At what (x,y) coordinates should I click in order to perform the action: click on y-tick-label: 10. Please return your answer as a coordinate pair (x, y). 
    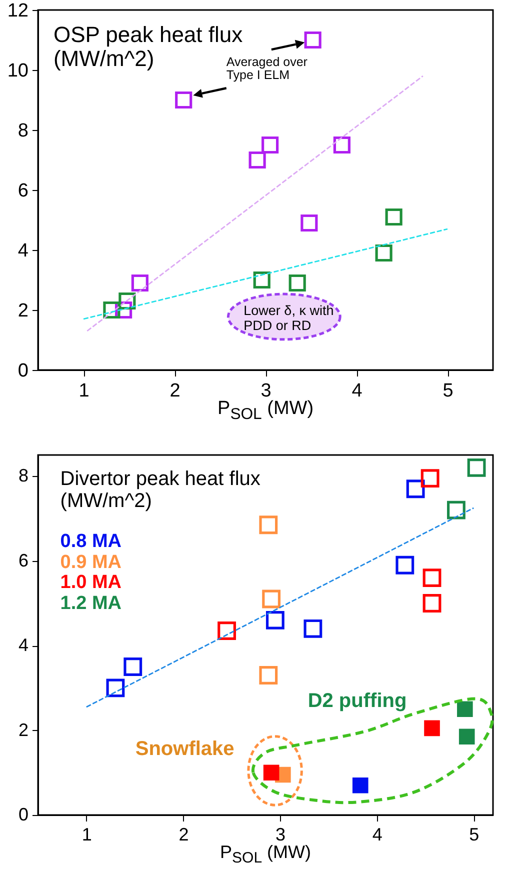
    Looking at the image, I should click on (17, 71).